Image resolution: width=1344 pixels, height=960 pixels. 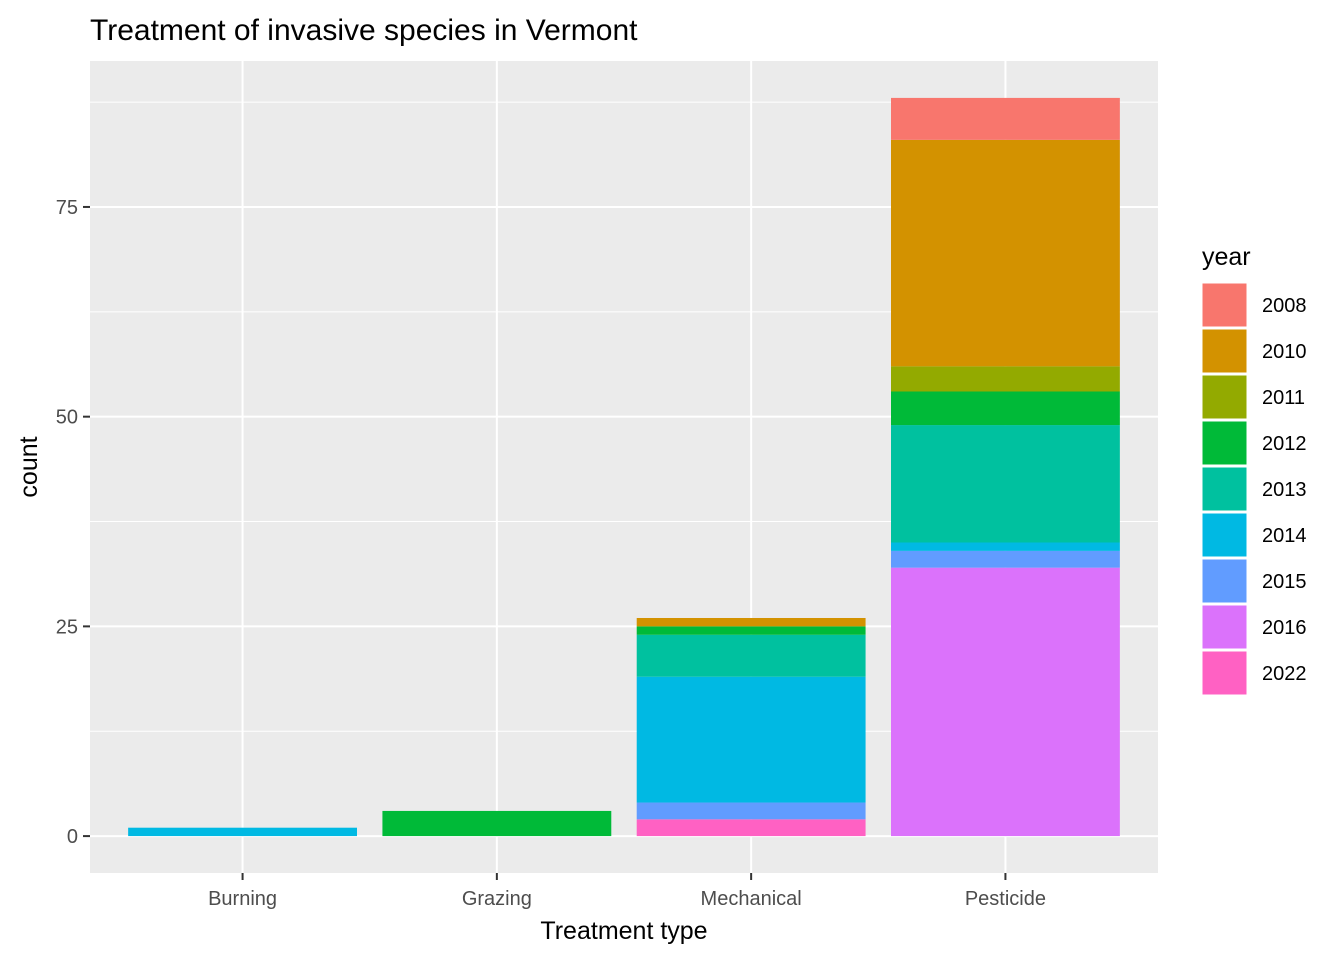 What do you see at coordinates (1283, 398) in the screenshot?
I see `legend-label-2011: 2011` at bounding box center [1283, 398].